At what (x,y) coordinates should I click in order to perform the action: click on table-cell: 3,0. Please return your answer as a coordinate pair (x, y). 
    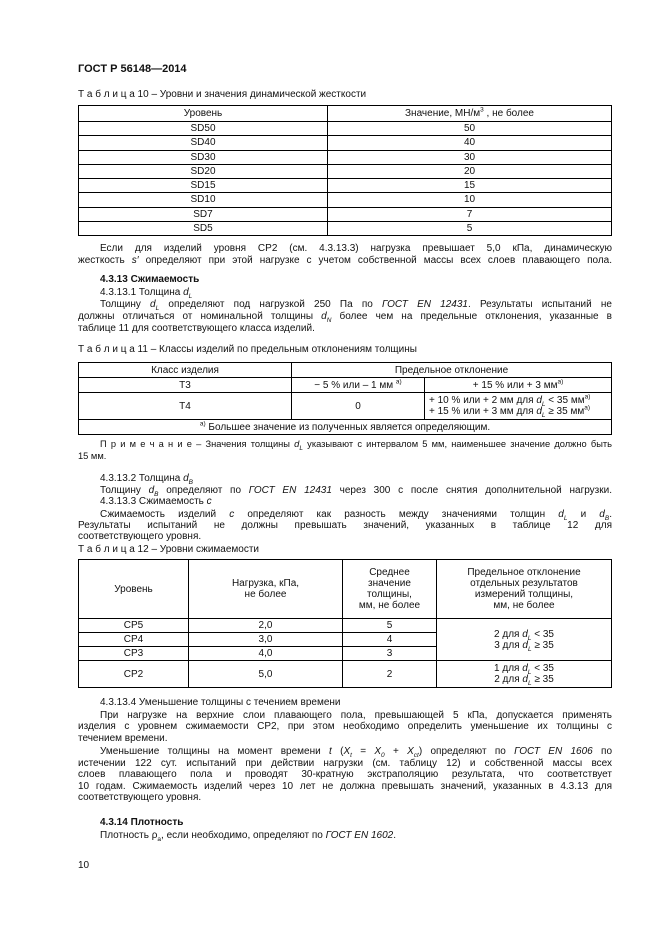
    Looking at the image, I should click on (265, 639).